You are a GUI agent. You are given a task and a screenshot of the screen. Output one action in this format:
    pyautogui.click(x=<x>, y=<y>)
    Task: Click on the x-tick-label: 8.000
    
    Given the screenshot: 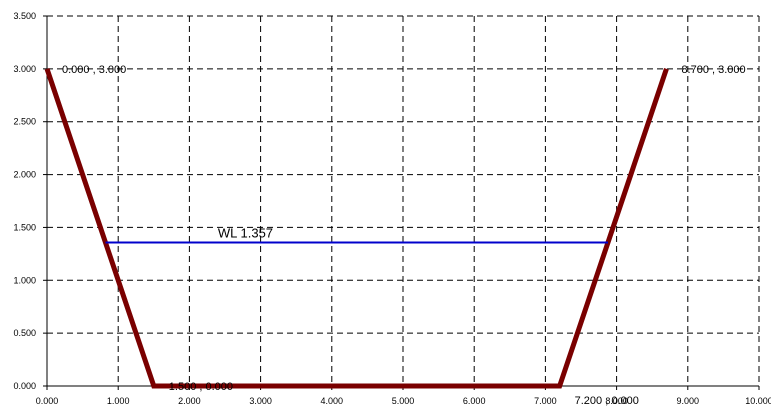 What is the action you would take?
    pyautogui.click(x=616, y=401)
    